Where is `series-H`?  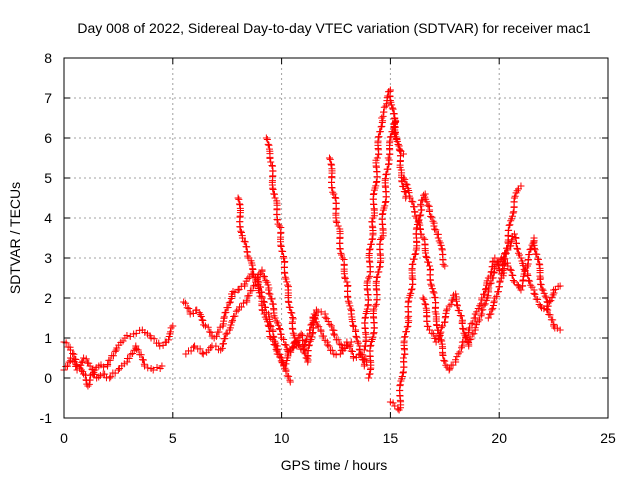 series-H is located at coordinates (383, 220).